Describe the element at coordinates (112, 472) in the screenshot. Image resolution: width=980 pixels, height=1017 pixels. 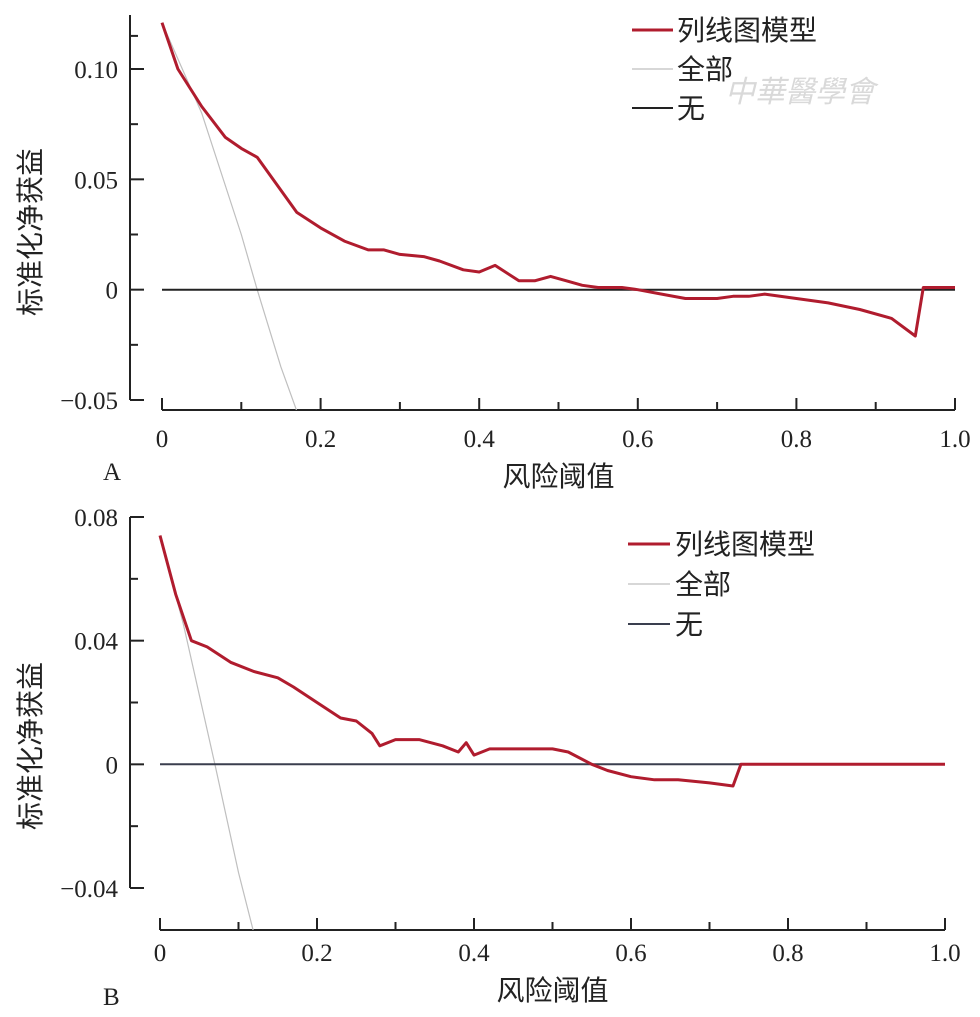
I see `panel-label: A` at that location.